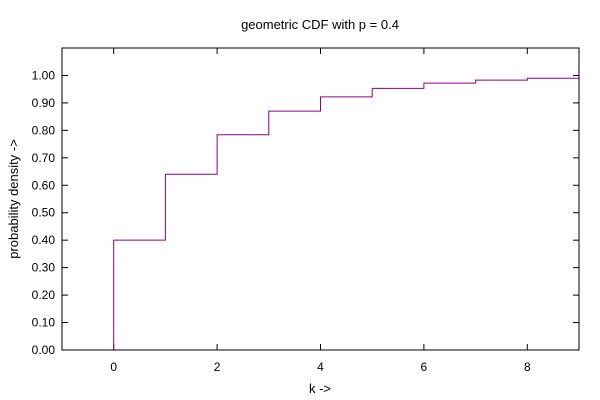 The width and height of the screenshot is (600, 400). Describe the element at coordinates (44, 158) in the screenshot. I see `y-tick-label: 0.70` at that location.